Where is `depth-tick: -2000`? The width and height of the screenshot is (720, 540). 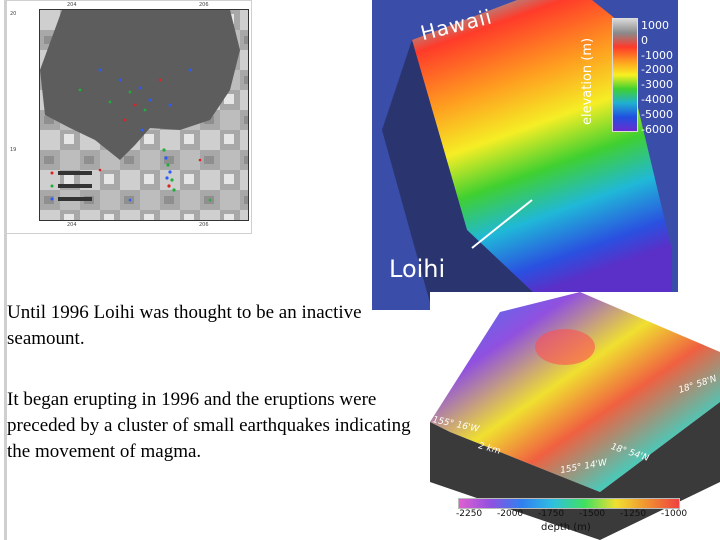
depth-tick: -2000 is located at coordinates (510, 514).